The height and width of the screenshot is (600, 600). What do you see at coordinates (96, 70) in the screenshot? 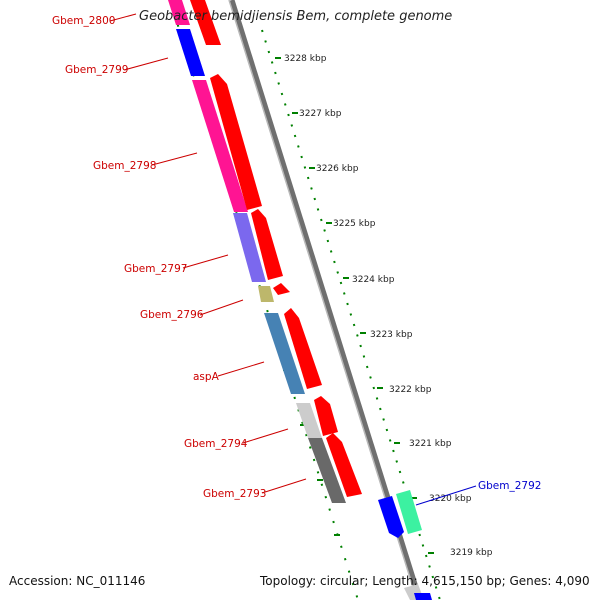
I see `gene-label-gbem-2799: Gbem_2799` at bounding box center [96, 70].